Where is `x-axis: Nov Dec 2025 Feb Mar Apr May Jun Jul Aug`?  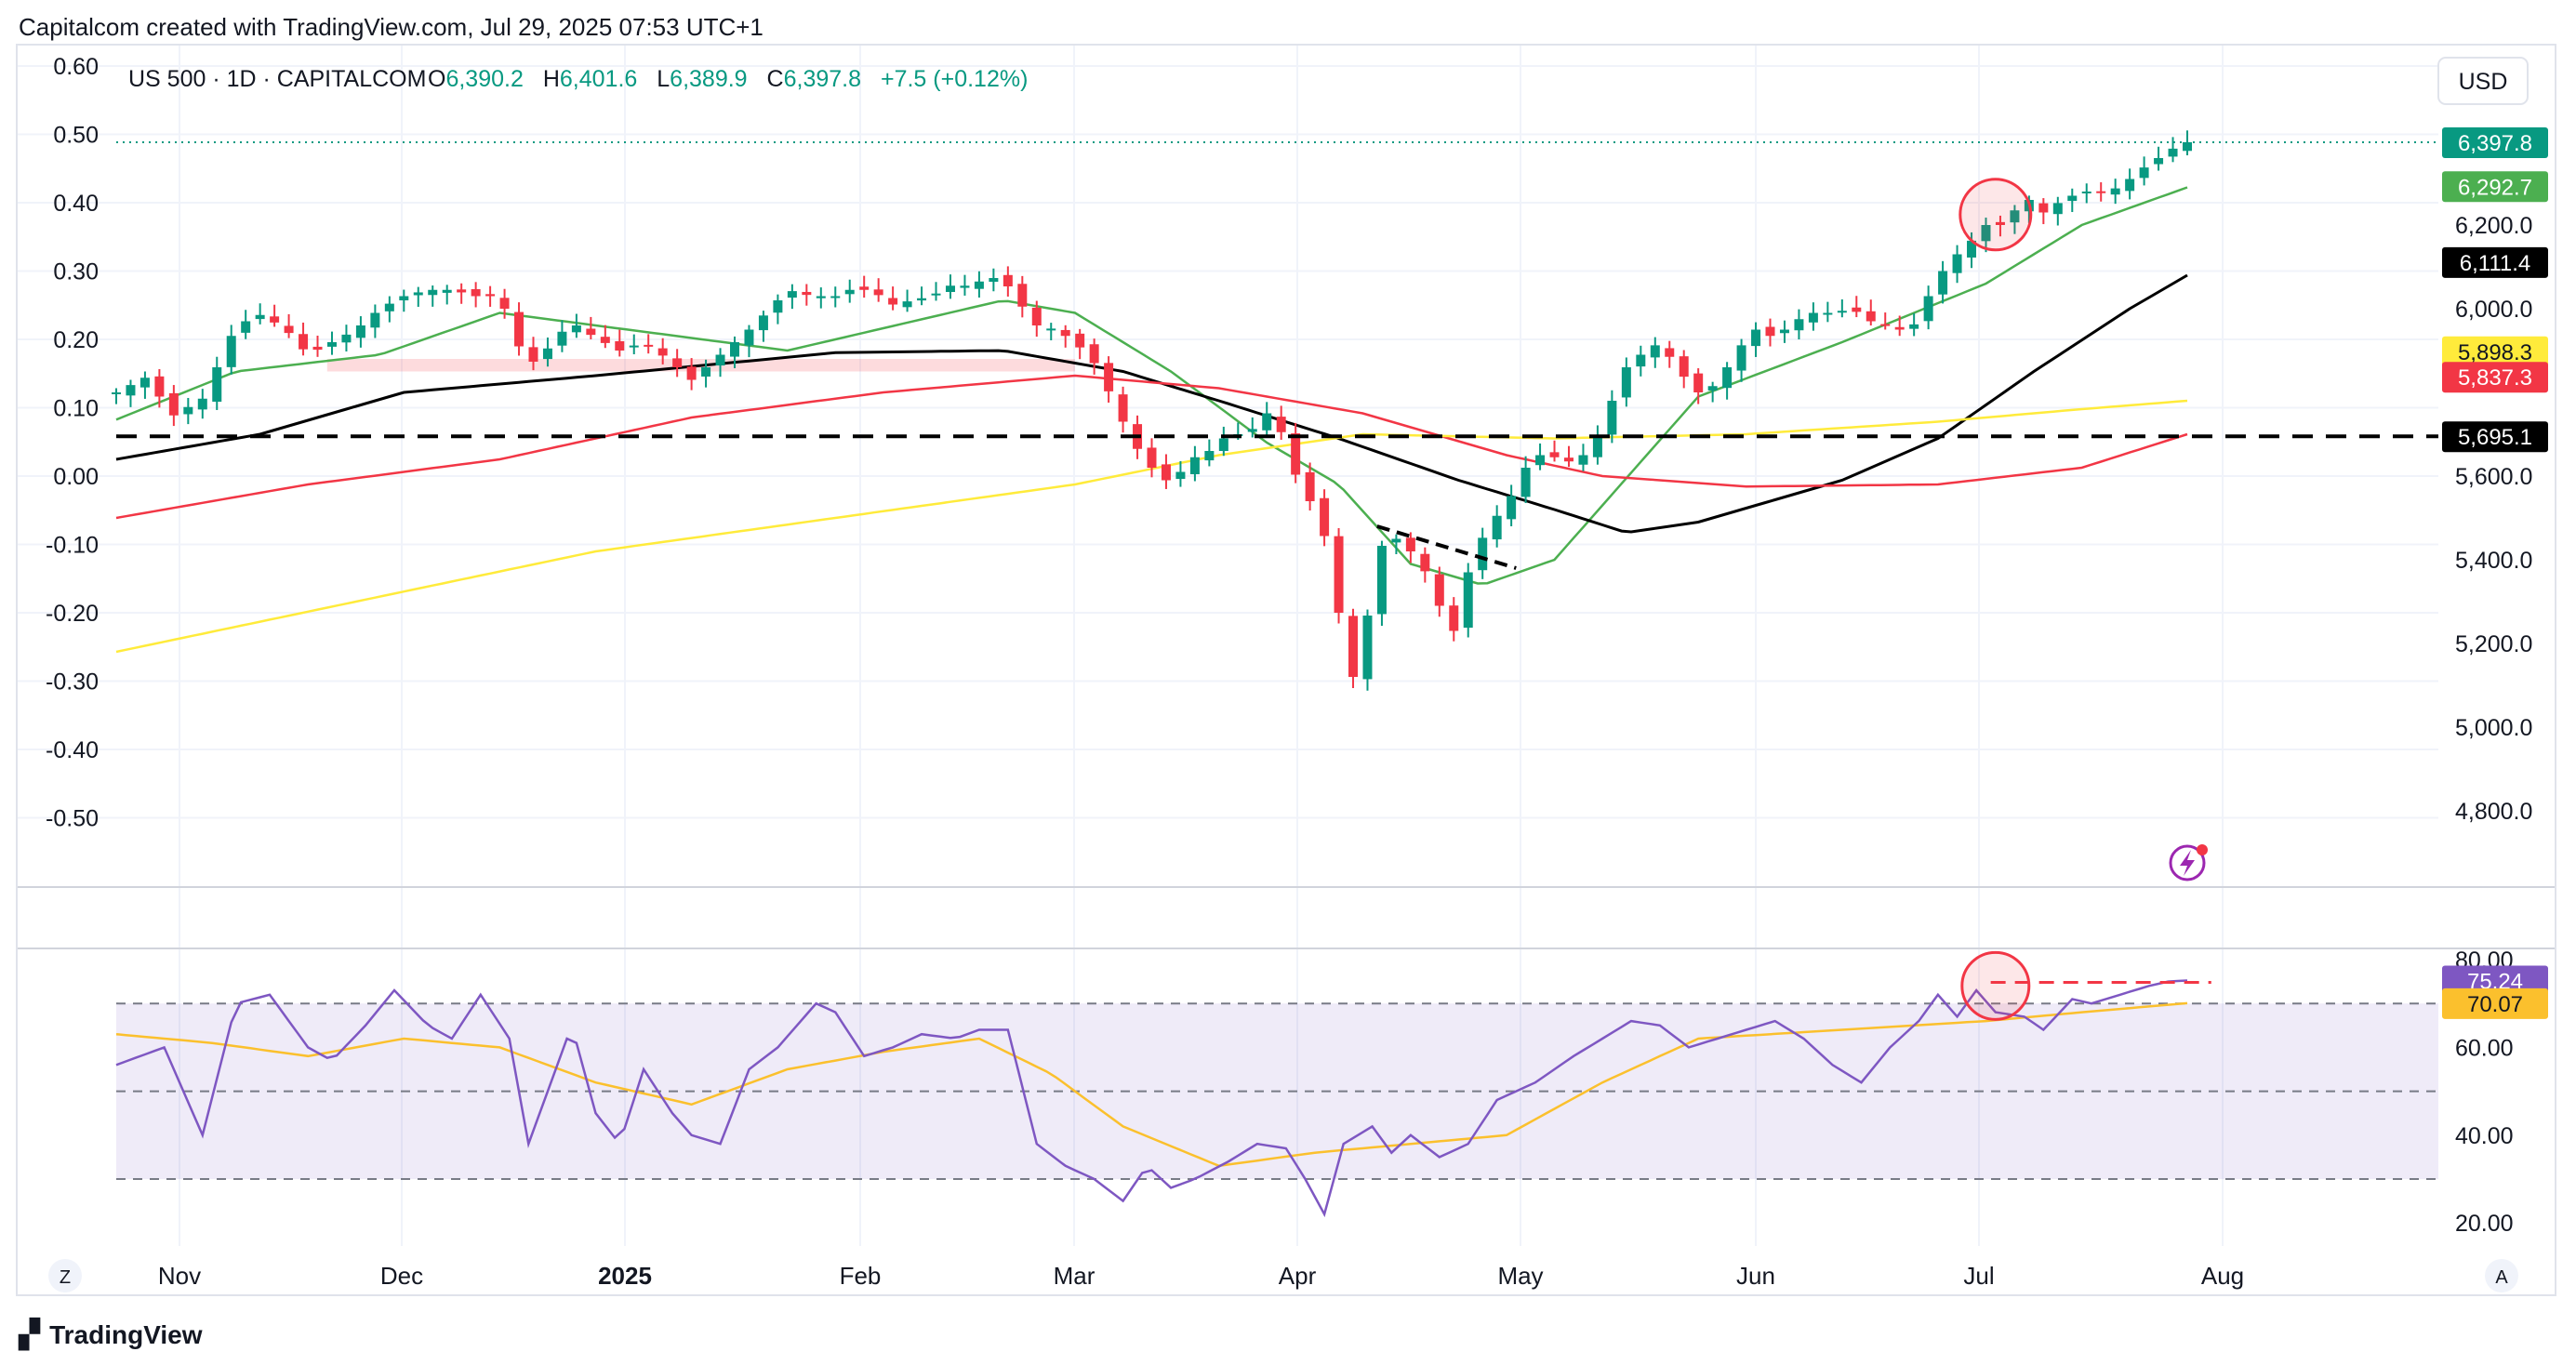 x-axis: Nov Dec 2025 Feb Mar Apr May Jun Jul Aug is located at coordinates (1201, 1276).